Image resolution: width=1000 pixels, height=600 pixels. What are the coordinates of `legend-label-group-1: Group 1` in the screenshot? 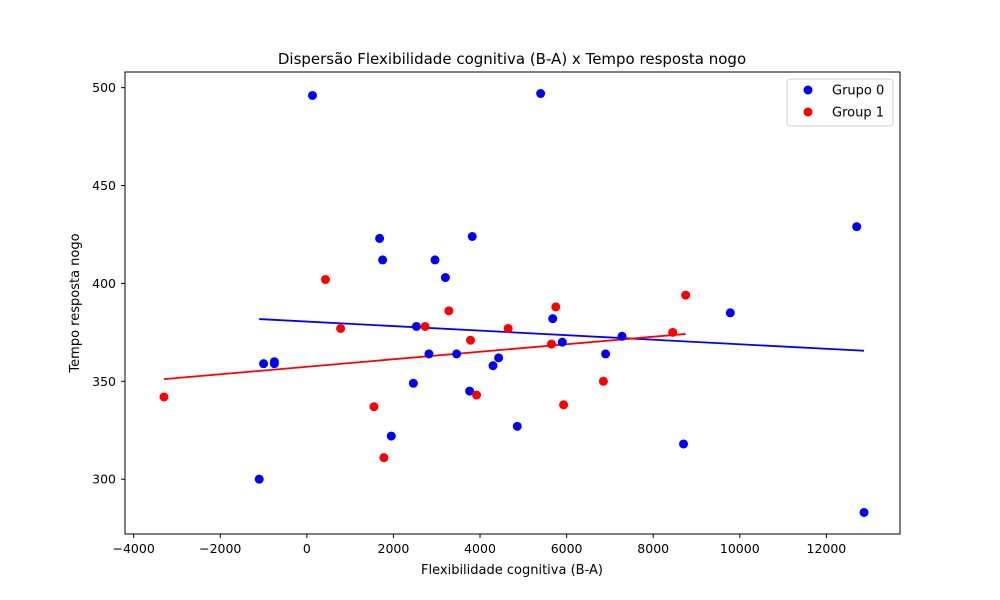 It's located at (858, 113).